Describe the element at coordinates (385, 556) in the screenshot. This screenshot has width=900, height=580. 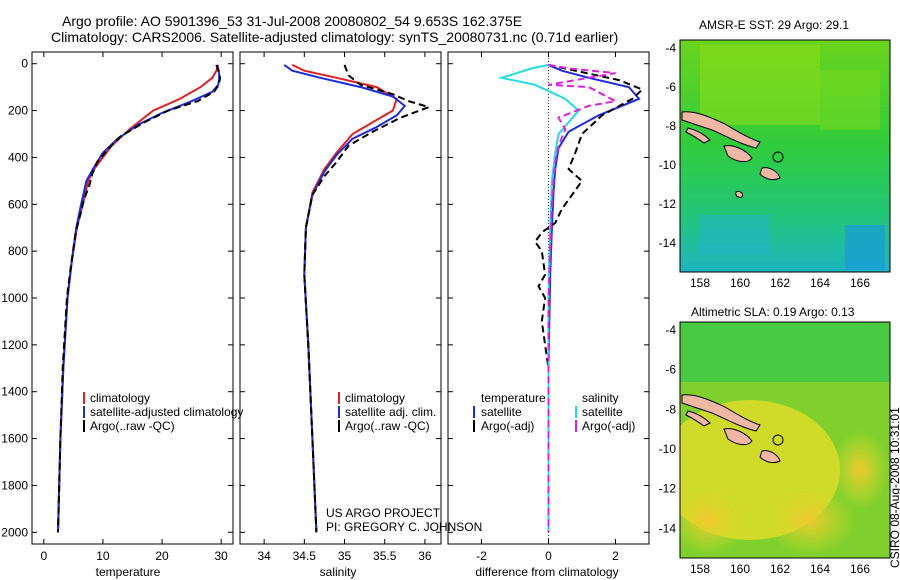
I see `x-tick-label: 35.5` at that location.